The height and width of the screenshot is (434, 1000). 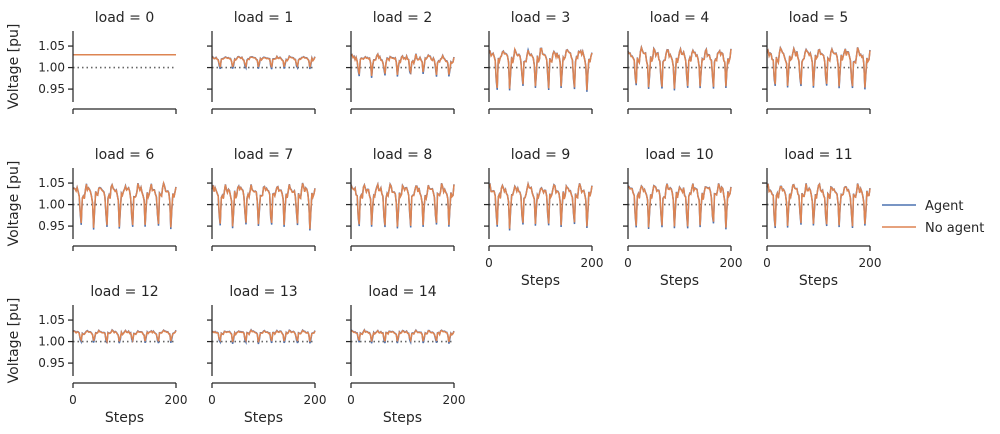 I want to click on facet-title: load = 11, so click(x=818, y=155).